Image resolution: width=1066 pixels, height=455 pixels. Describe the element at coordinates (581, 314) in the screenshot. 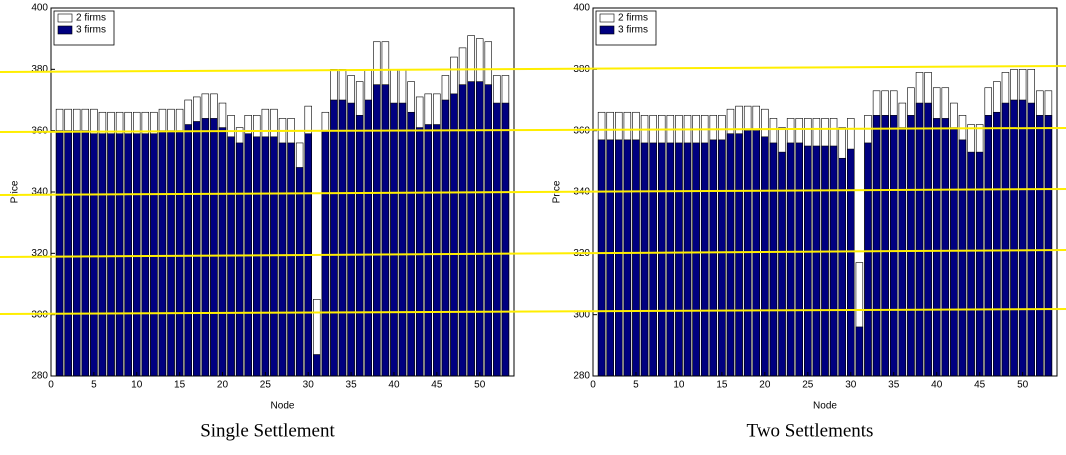

I see `y-tick-label: 300` at that location.